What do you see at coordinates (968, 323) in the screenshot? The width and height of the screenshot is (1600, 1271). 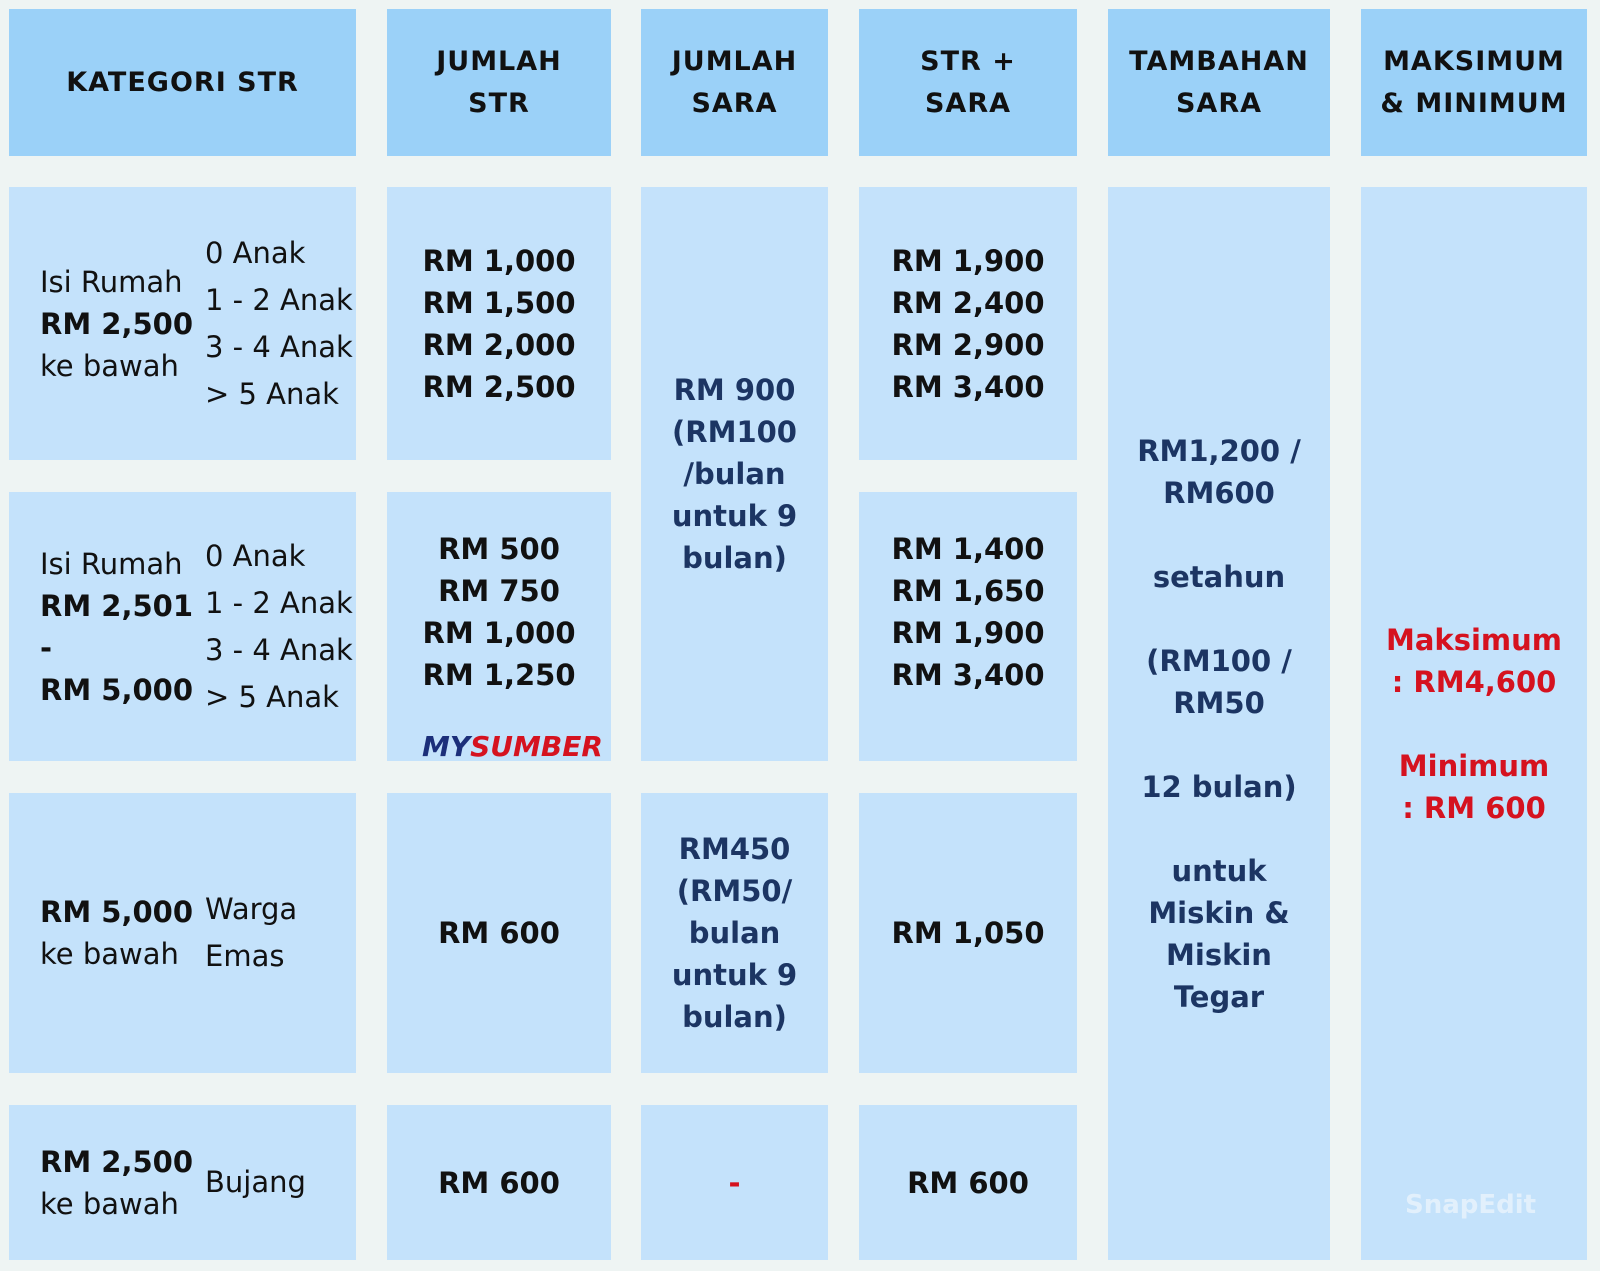 I see `row1-str-sara: RM 1,900 RM 2,400 RM 2,900 RM 3,400` at bounding box center [968, 323].